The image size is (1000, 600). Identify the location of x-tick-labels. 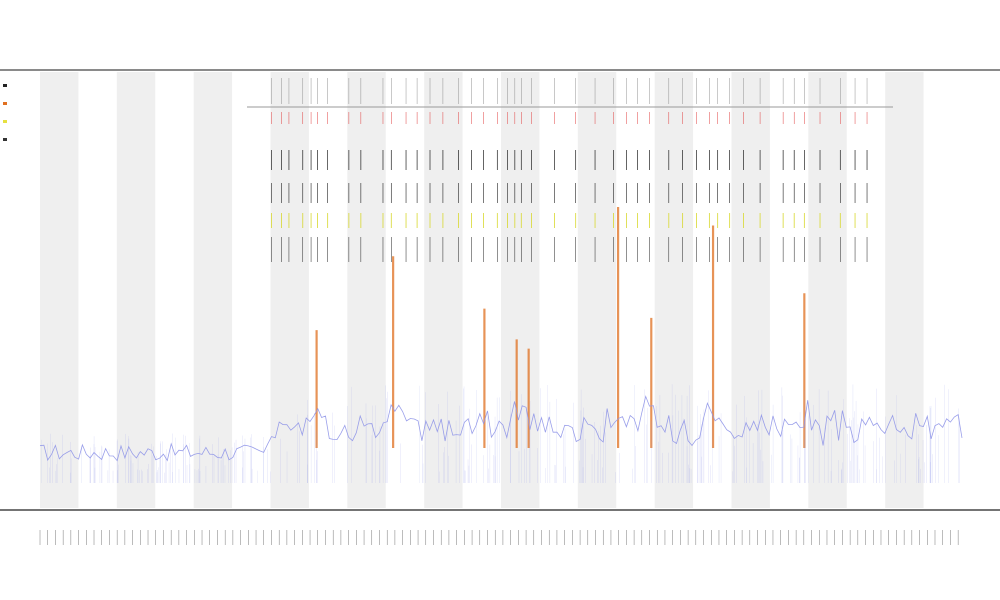
(499, 537).